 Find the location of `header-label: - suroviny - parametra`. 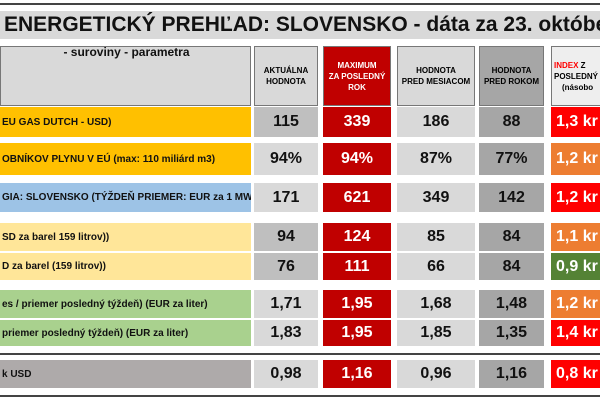

header-label: - suroviny - parametra is located at coordinates (125, 76).